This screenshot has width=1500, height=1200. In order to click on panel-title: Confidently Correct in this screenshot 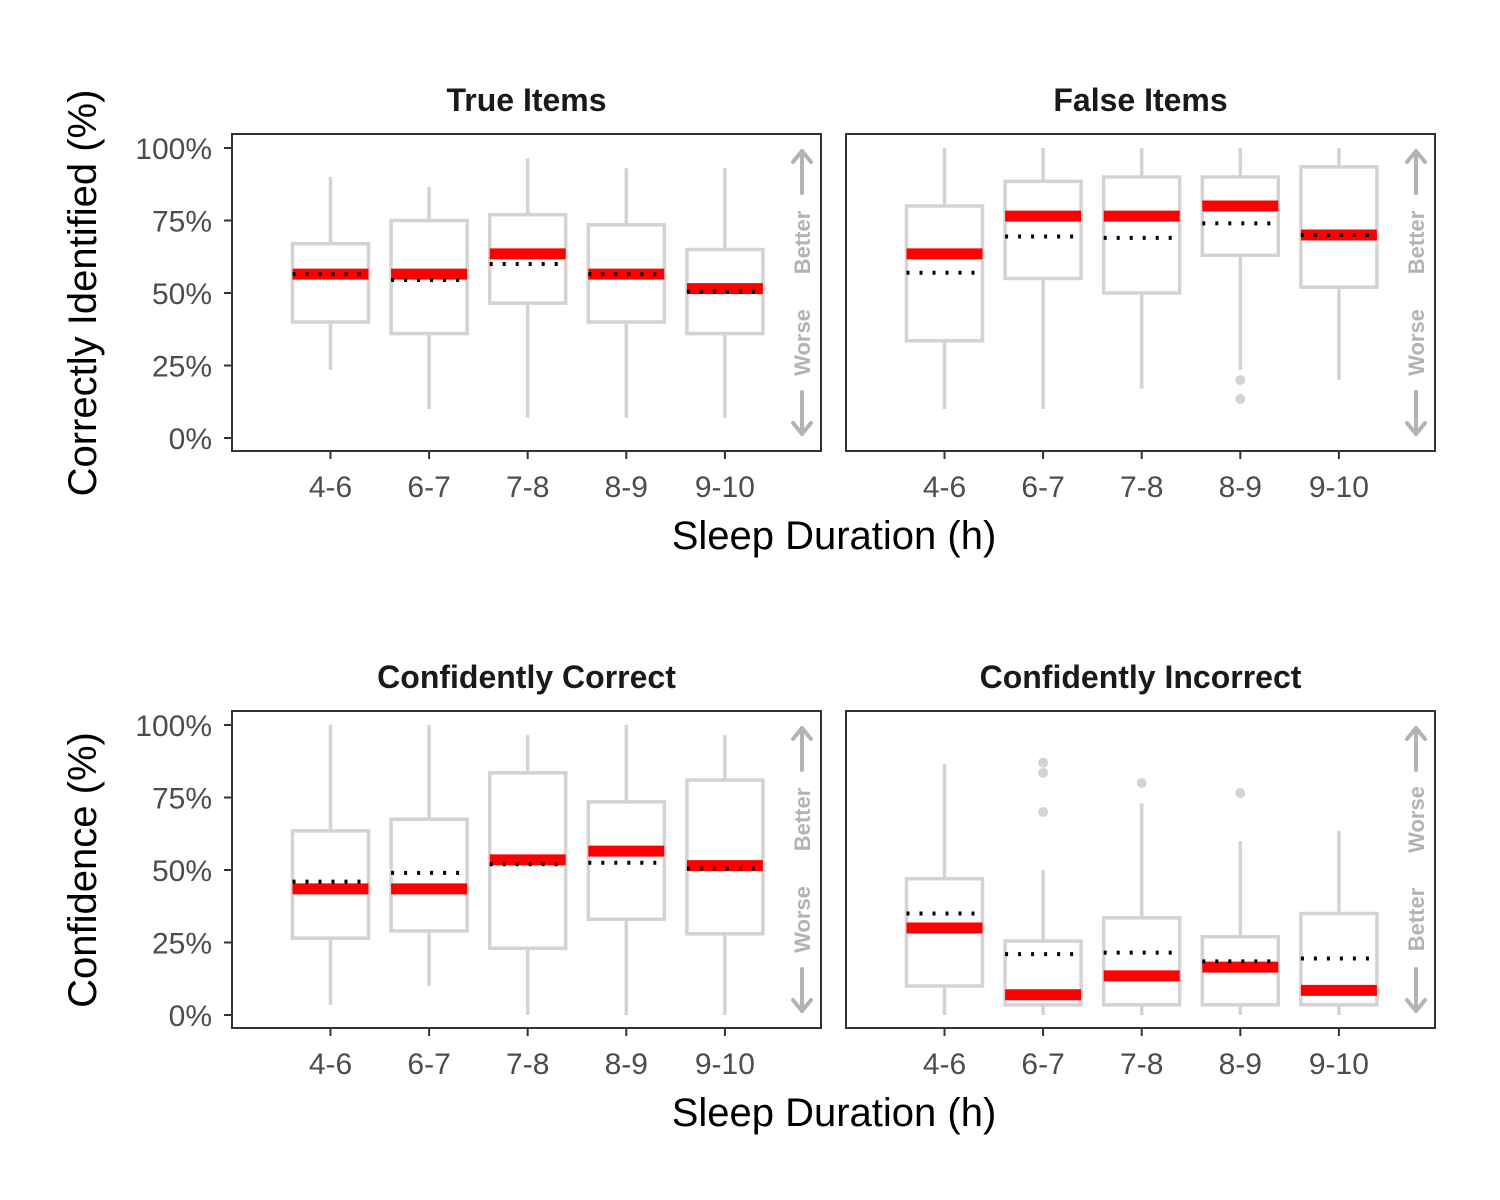, I will do `click(526, 677)`.